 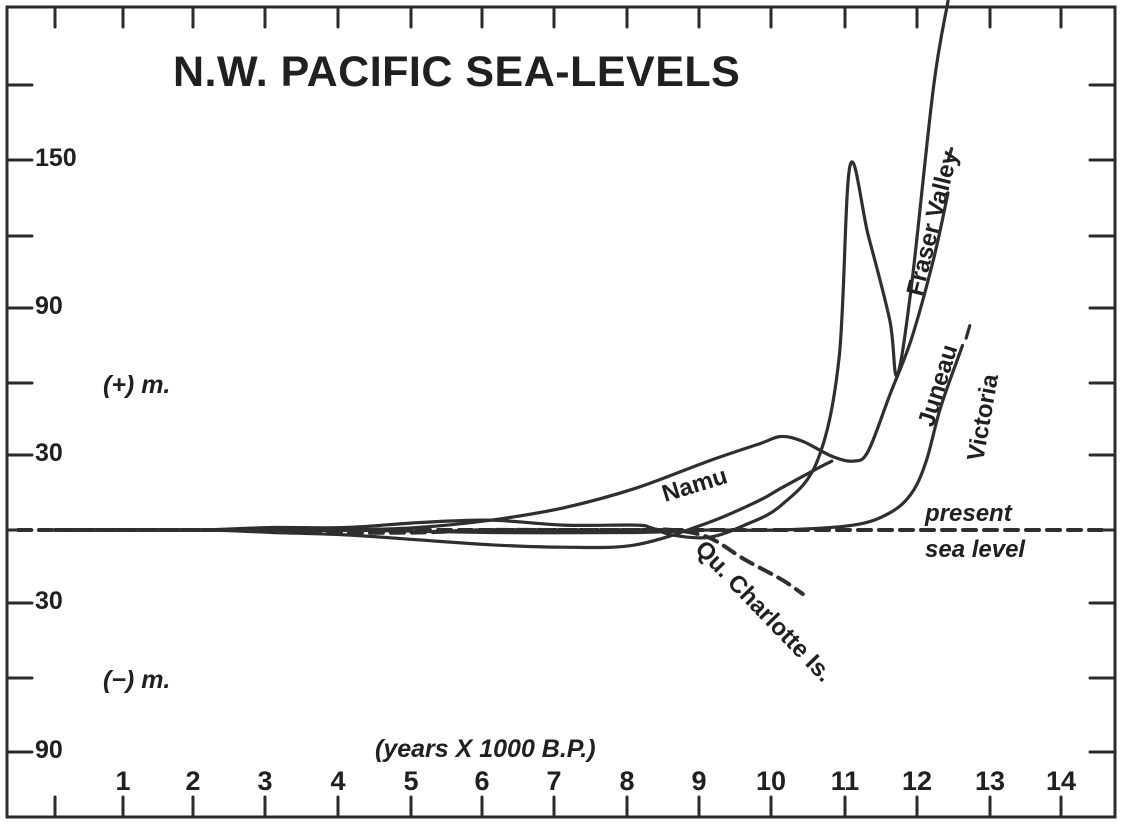 I want to click on x-tick-label-9: 9, so click(x=698, y=781).